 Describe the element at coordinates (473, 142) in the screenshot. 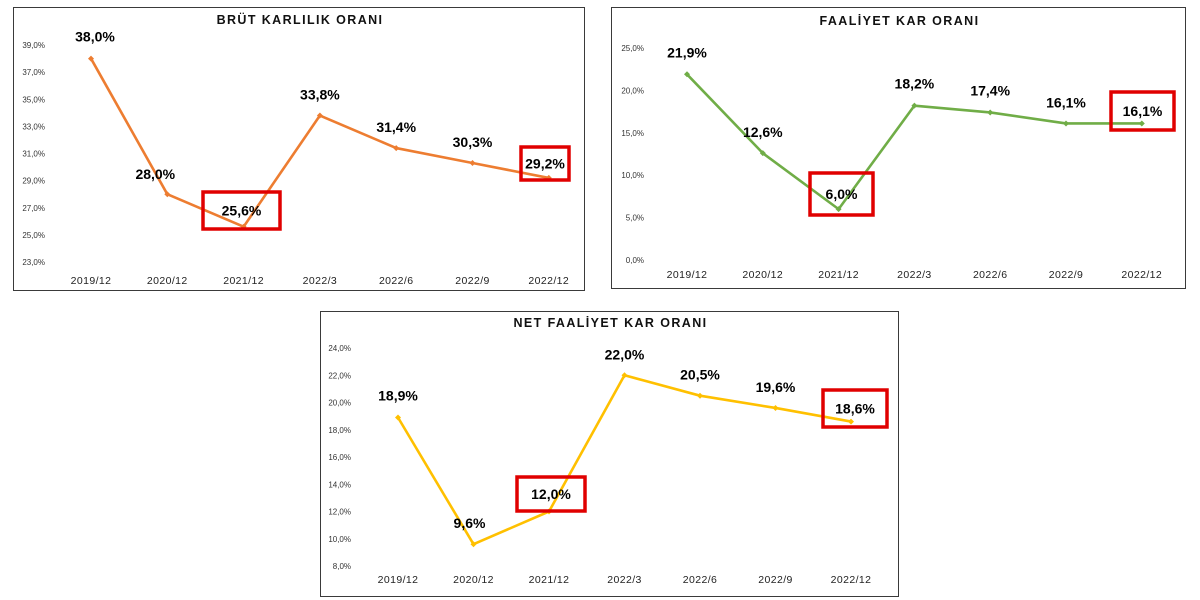

I see `data-label: 30,3%` at that location.